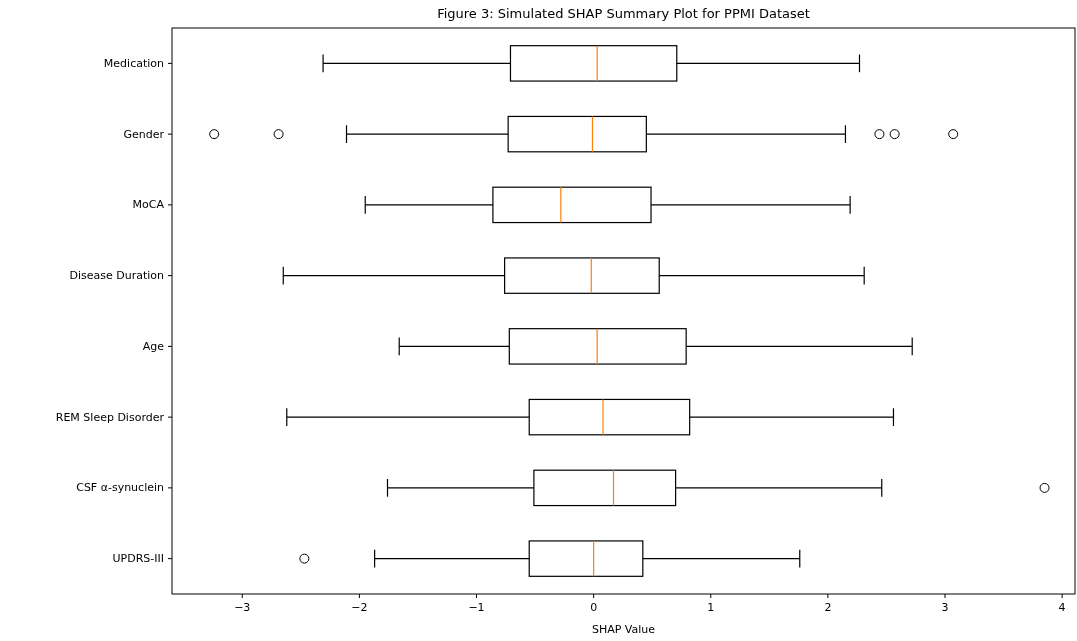 Image resolution: width=1077 pixels, height=641 pixels. I want to click on chart-title: Figure 3: Simulated SHAP Summary Plot for PPMI Dataset, so click(623, 13).